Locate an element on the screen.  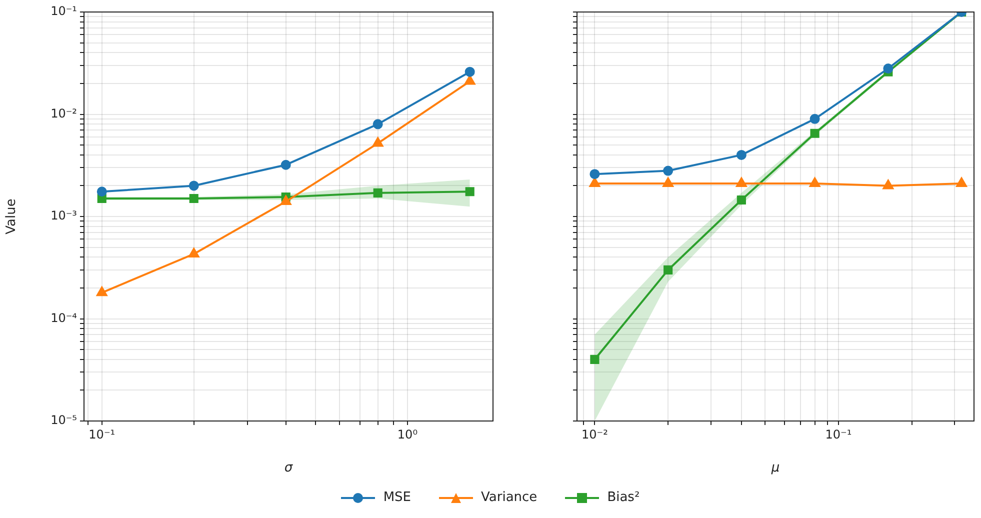
legend-label: Variance is located at coordinates (509, 497).